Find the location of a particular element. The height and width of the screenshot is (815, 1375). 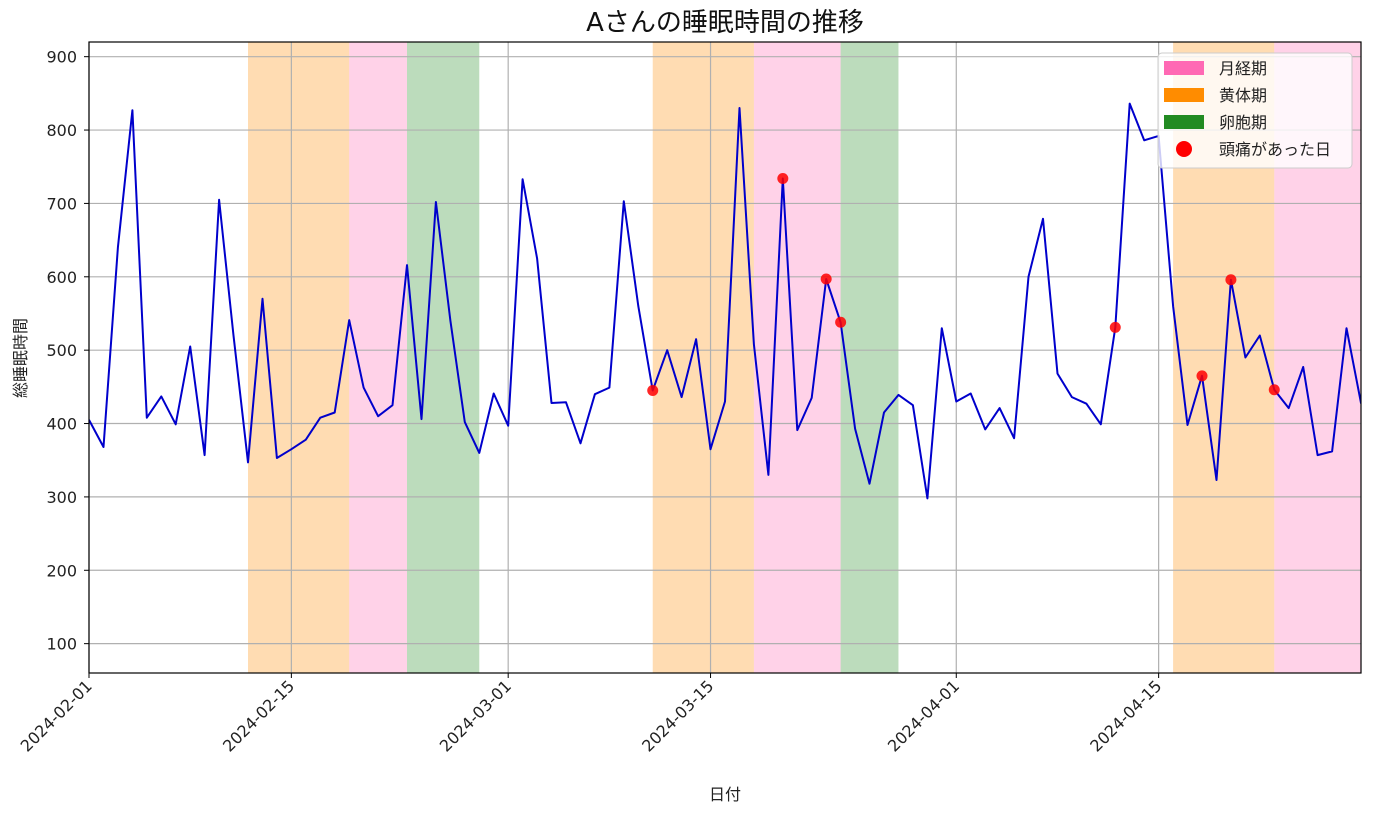

y-tick-label: 400 is located at coordinates (61, 424).